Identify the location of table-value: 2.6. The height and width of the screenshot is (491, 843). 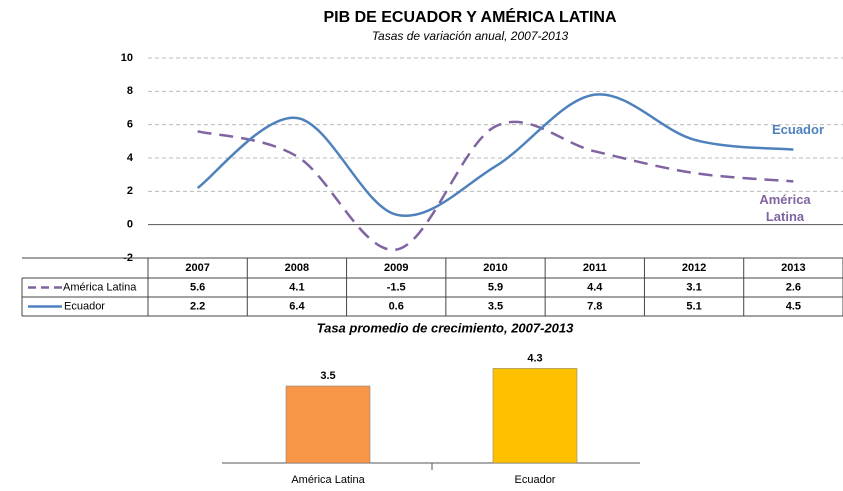
(793, 287).